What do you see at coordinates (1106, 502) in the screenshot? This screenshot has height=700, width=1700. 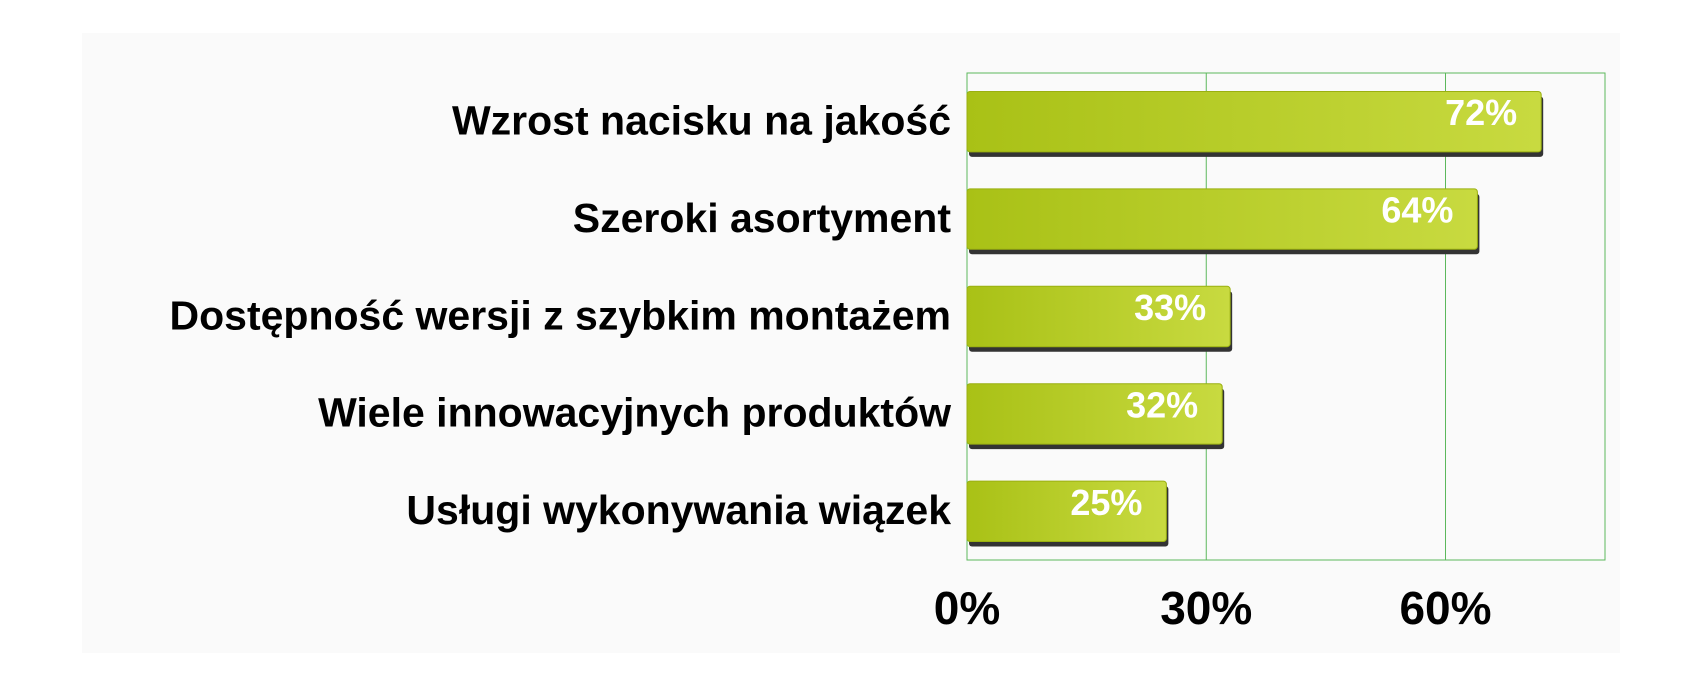 I see `value-label: 25%` at bounding box center [1106, 502].